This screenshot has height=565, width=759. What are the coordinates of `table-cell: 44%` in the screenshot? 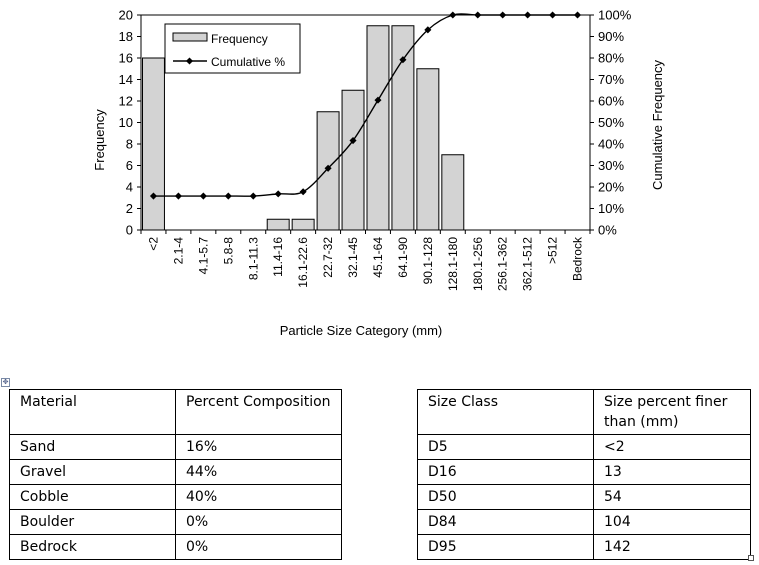 It's located at (258, 472).